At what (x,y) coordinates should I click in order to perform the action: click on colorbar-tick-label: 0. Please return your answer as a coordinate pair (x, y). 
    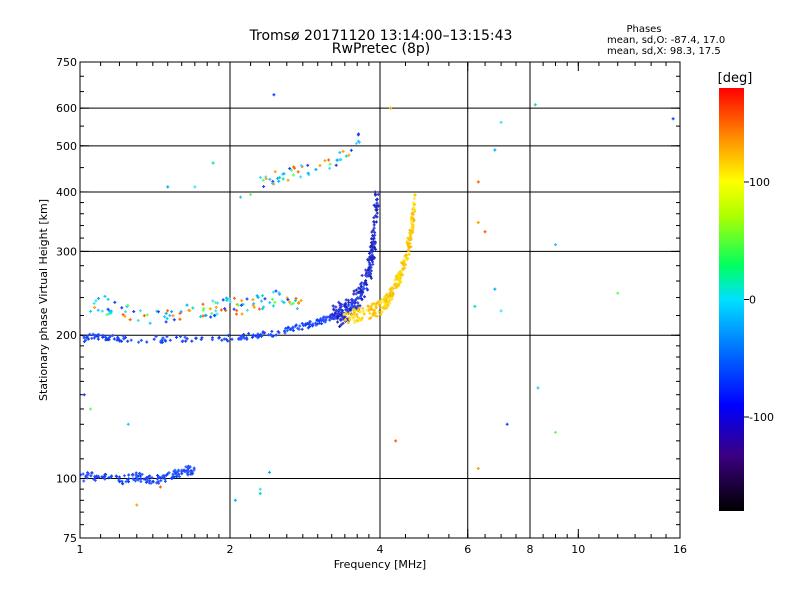
    Looking at the image, I should click on (752, 300).